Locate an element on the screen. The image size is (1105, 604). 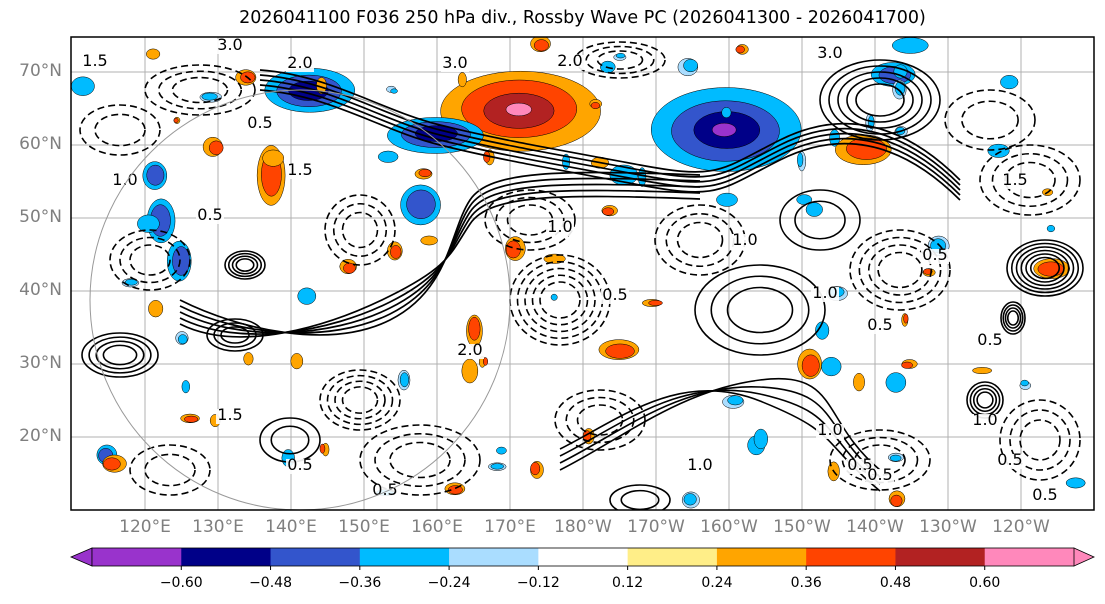
contour-label: 2.0 is located at coordinates (299, 62).